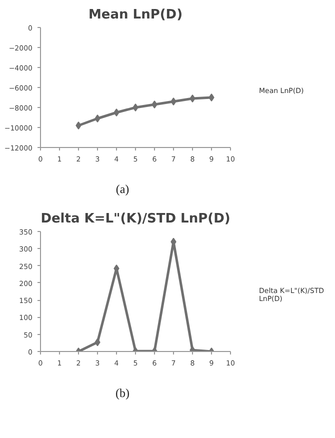 The height and width of the screenshot is (438, 335). Describe the element at coordinates (135, 219) in the screenshot. I see `chart-title: Delta K=L"(K)/STD LnP(D)` at that location.